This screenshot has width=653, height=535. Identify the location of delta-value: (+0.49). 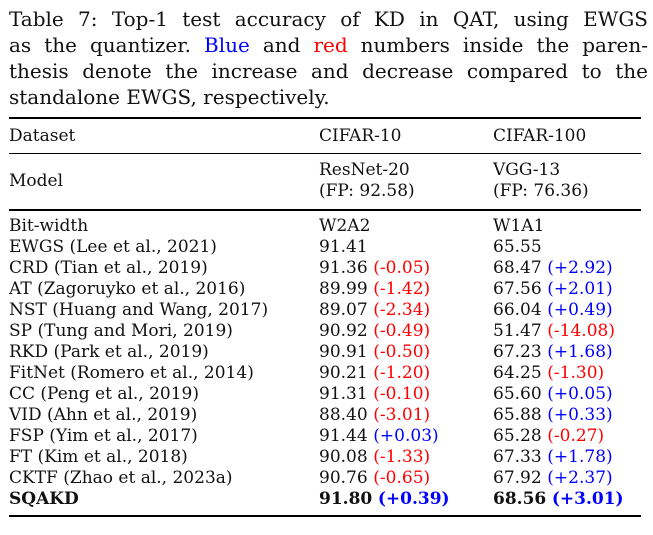
(580, 310).